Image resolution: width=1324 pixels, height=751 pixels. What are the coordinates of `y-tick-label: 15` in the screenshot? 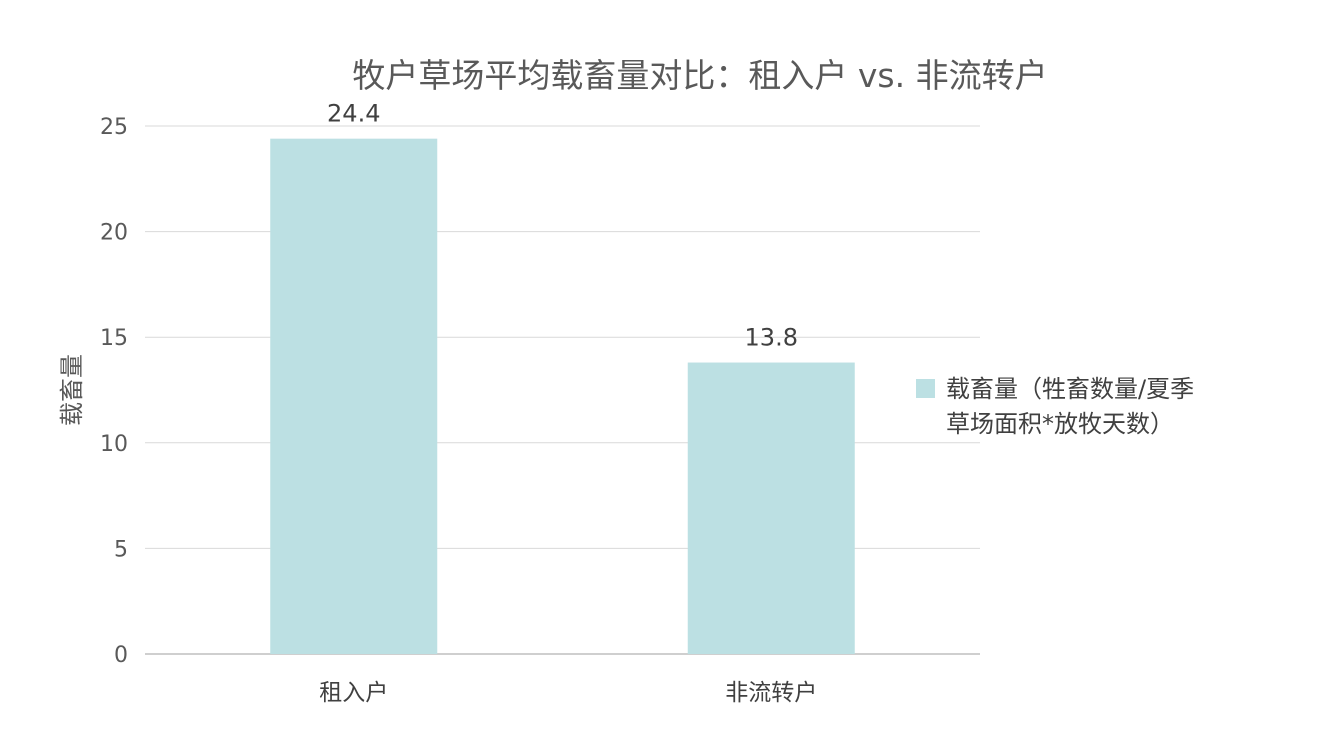 It's located at (114, 338).